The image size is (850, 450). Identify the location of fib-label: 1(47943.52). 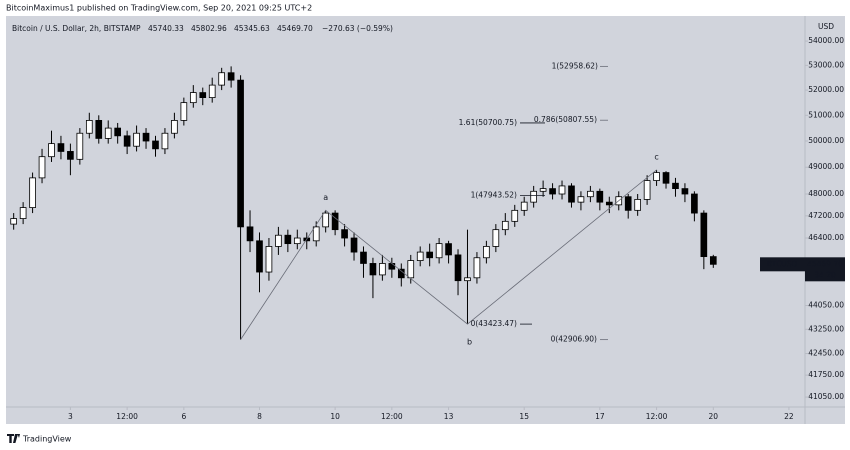
(494, 195).